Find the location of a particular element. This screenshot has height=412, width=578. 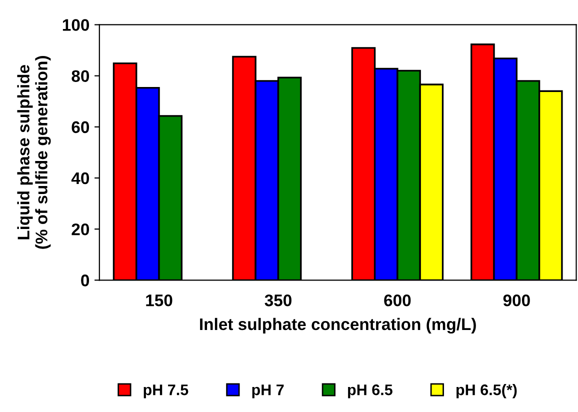

legend-label: pH 6.5(*) is located at coordinates (486, 391).